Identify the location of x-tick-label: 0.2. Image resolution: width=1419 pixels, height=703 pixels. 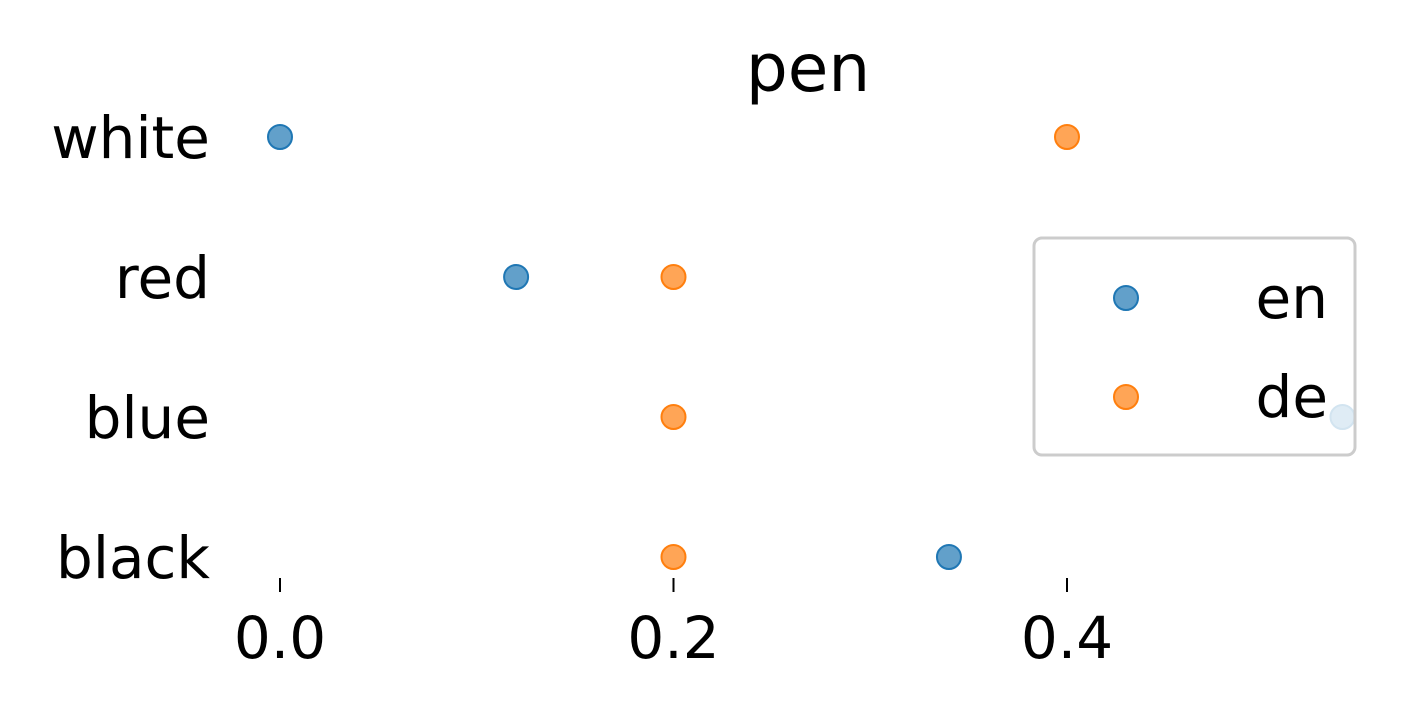
(673, 638).